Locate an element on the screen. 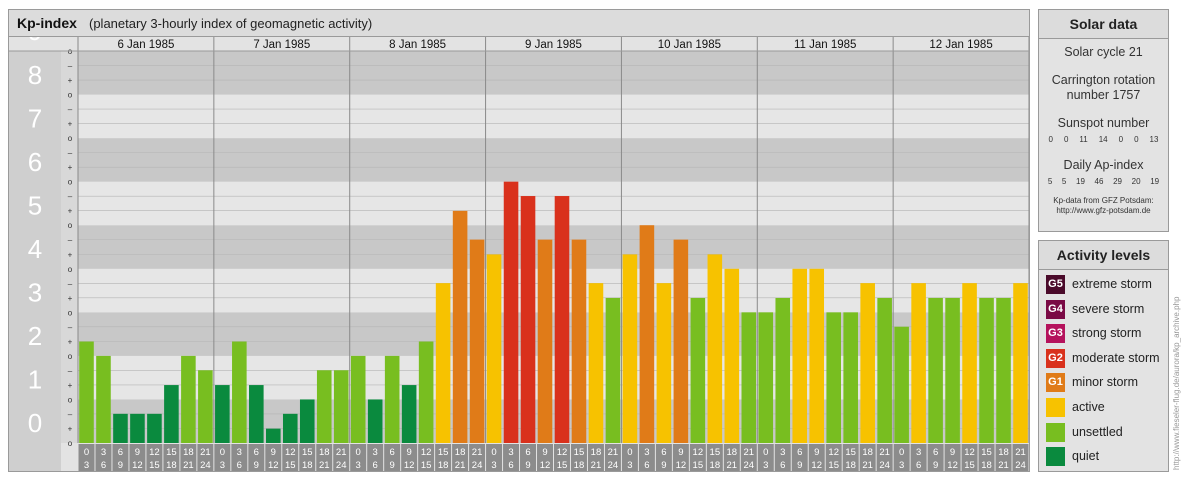 Image resolution: width=1184 pixels, height=480 pixels. solar-data-heading: Solar data is located at coordinates (1103, 24).